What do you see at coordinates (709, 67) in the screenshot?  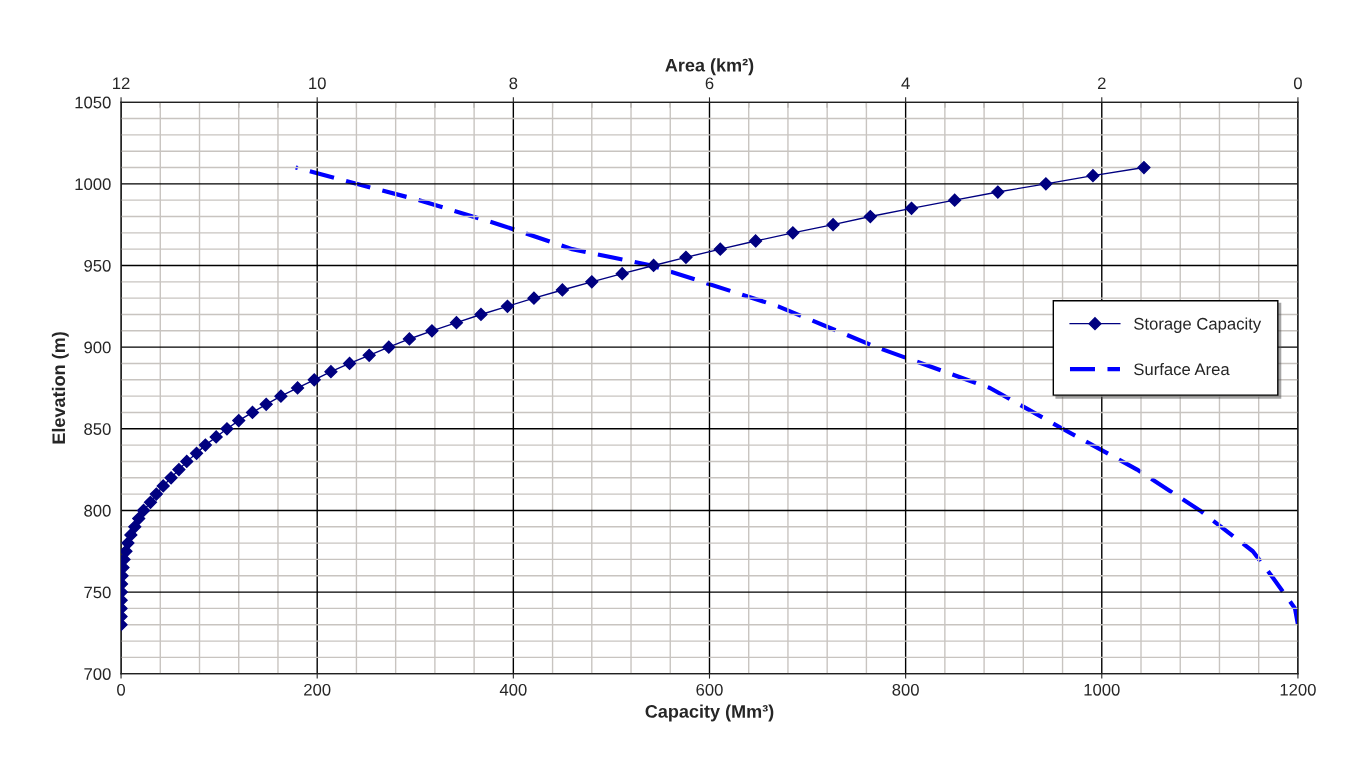 I see `x2-axis-title: Area (km²)` at bounding box center [709, 67].